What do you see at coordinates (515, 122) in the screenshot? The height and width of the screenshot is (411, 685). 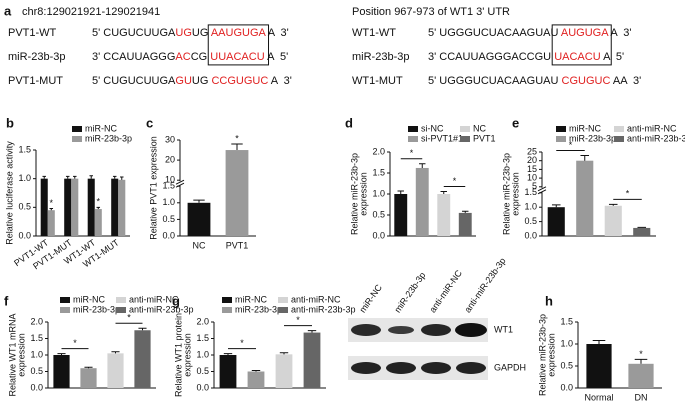 I see `panel-letter: e` at bounding box center [515, 122].